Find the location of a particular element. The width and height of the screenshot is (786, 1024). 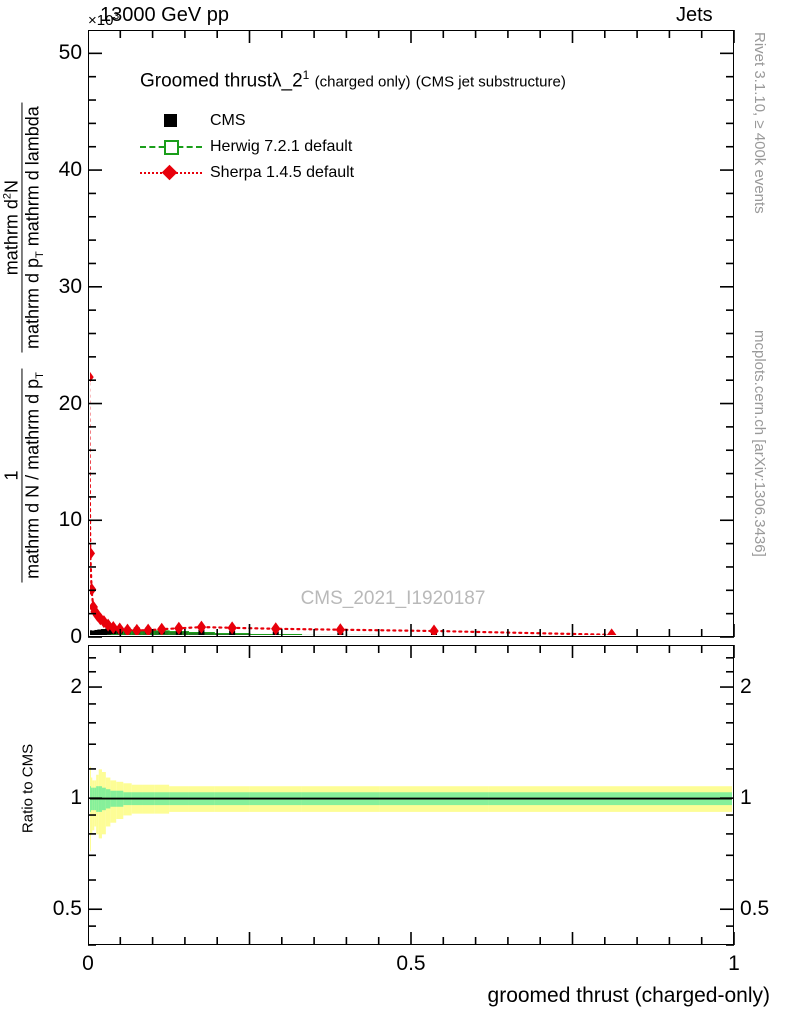

ratio-y-tick-label: 1 is located at coordinates (76, 798).